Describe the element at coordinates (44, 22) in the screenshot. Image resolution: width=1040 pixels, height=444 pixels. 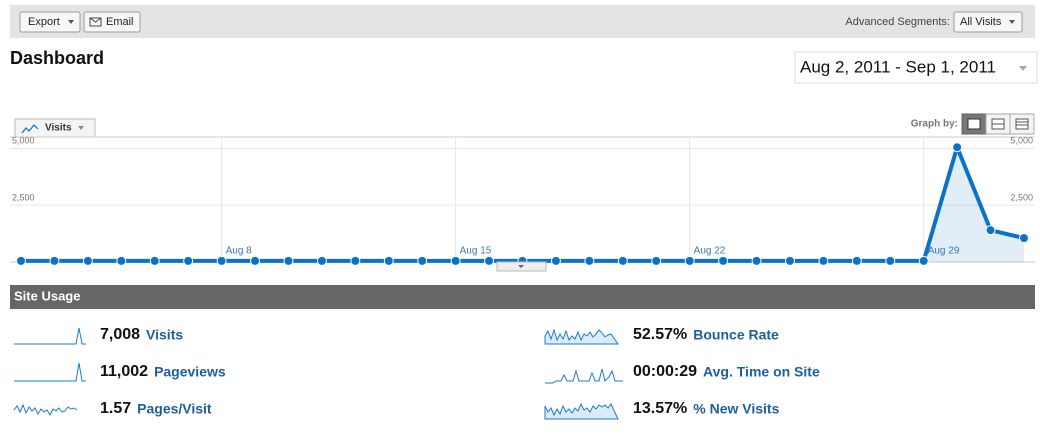
I see `export-label: Export` at that location.